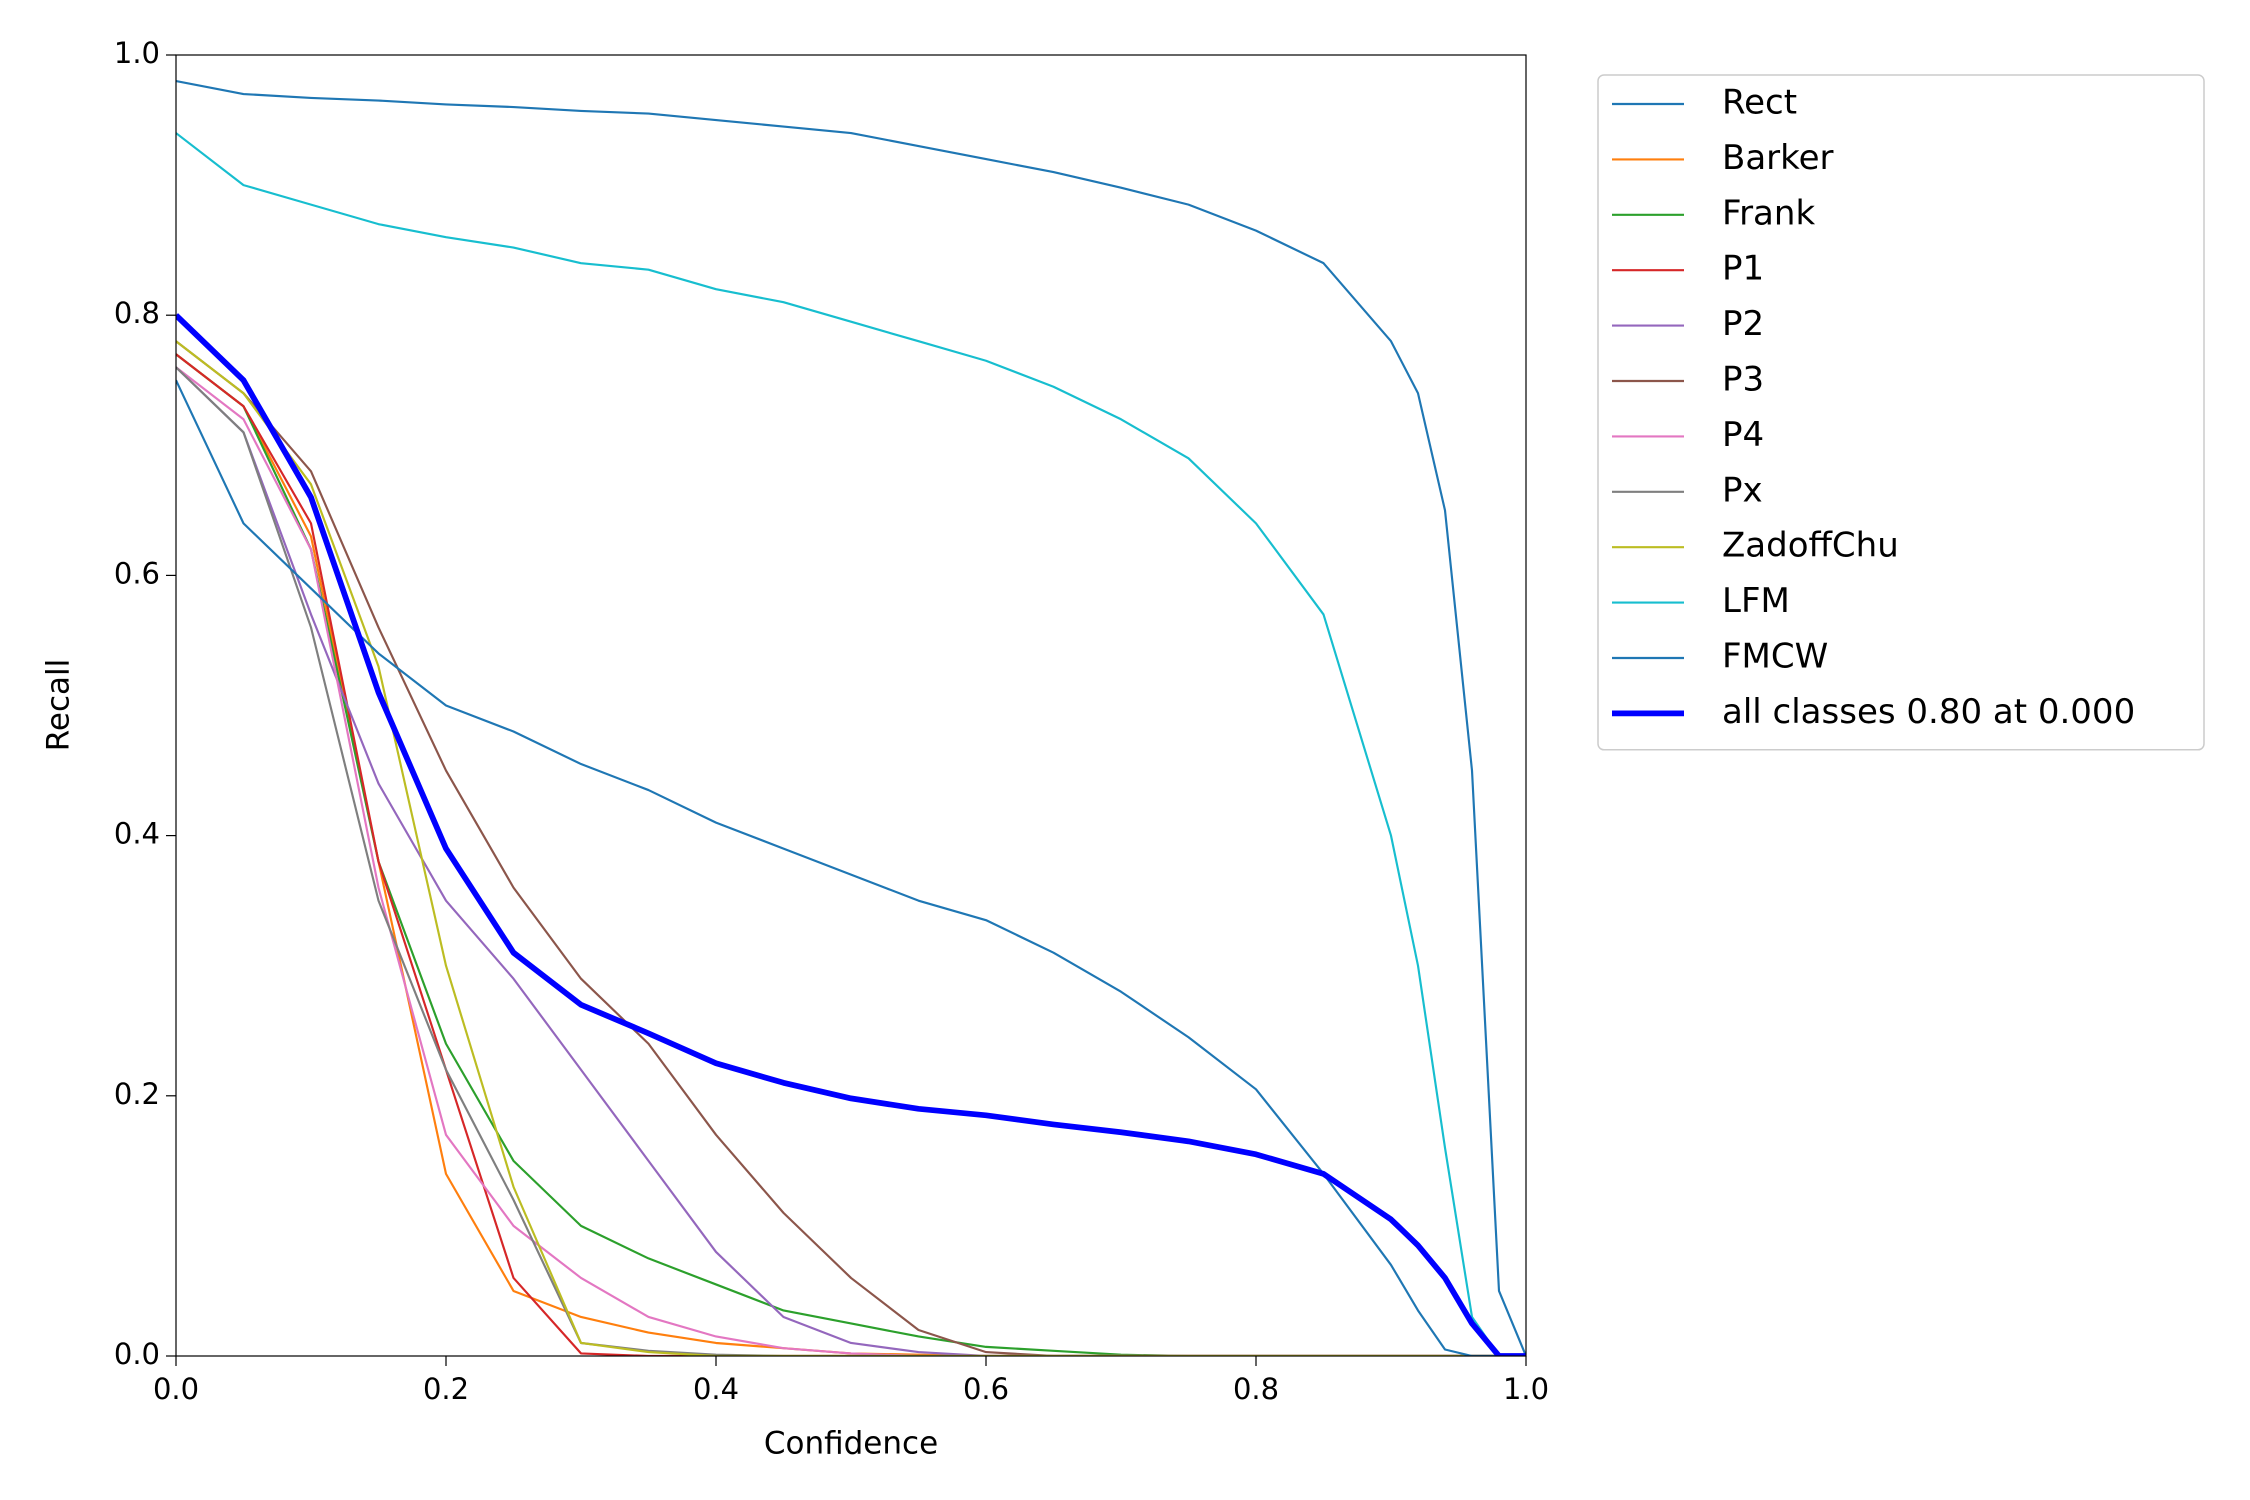 Image resolution: width=2250 pixels, height=1500 pixels. Describe the element at coordinates (1743, 324) in the screenshot. I see `legend-label: P2` at that location.